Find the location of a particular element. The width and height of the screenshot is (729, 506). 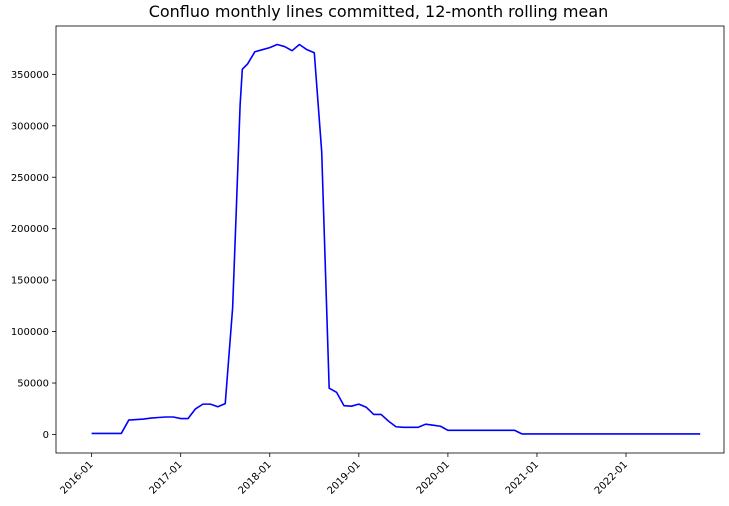

x-tick-label: 2020-01 is located at coordinates (433, 477).